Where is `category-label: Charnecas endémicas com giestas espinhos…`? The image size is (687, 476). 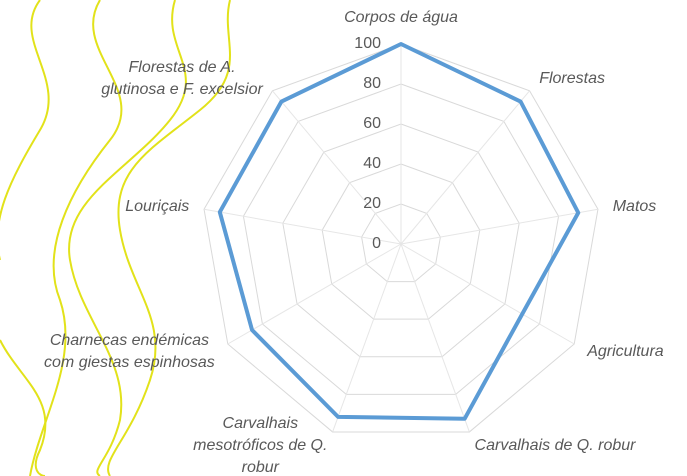 category-label: Charnecas endémicas com giestas espinhos… is located at coordinates (129, 351).